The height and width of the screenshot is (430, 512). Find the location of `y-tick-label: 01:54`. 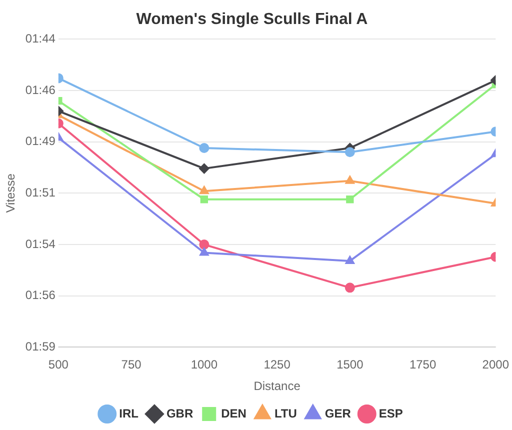

y-tick-label: 01:54 is located at coordinates (40, 243).